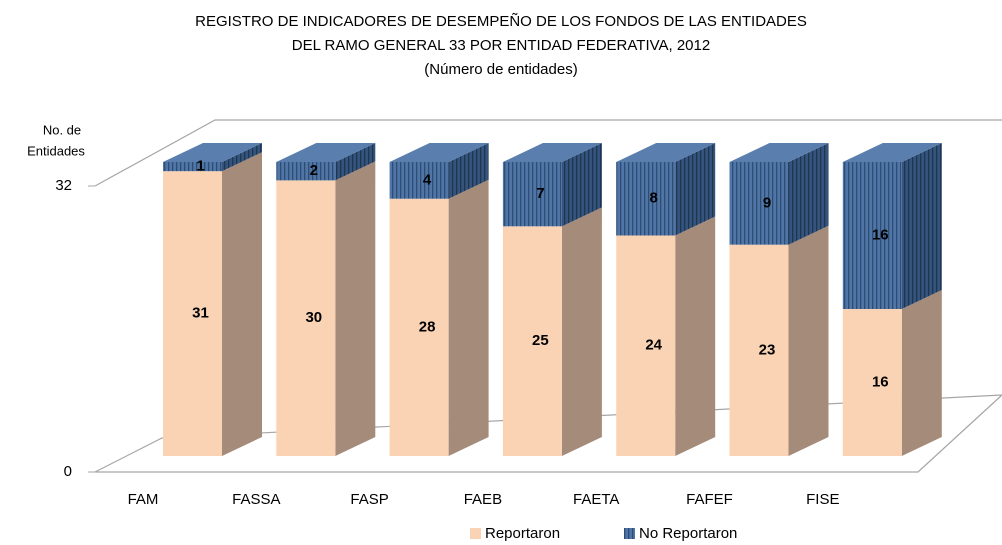 The height and width of the screenshot is (545, 1002). Describe the element at coordinates (63, 185) in the screenshot. I see `y-tick-label: 32` at that location.